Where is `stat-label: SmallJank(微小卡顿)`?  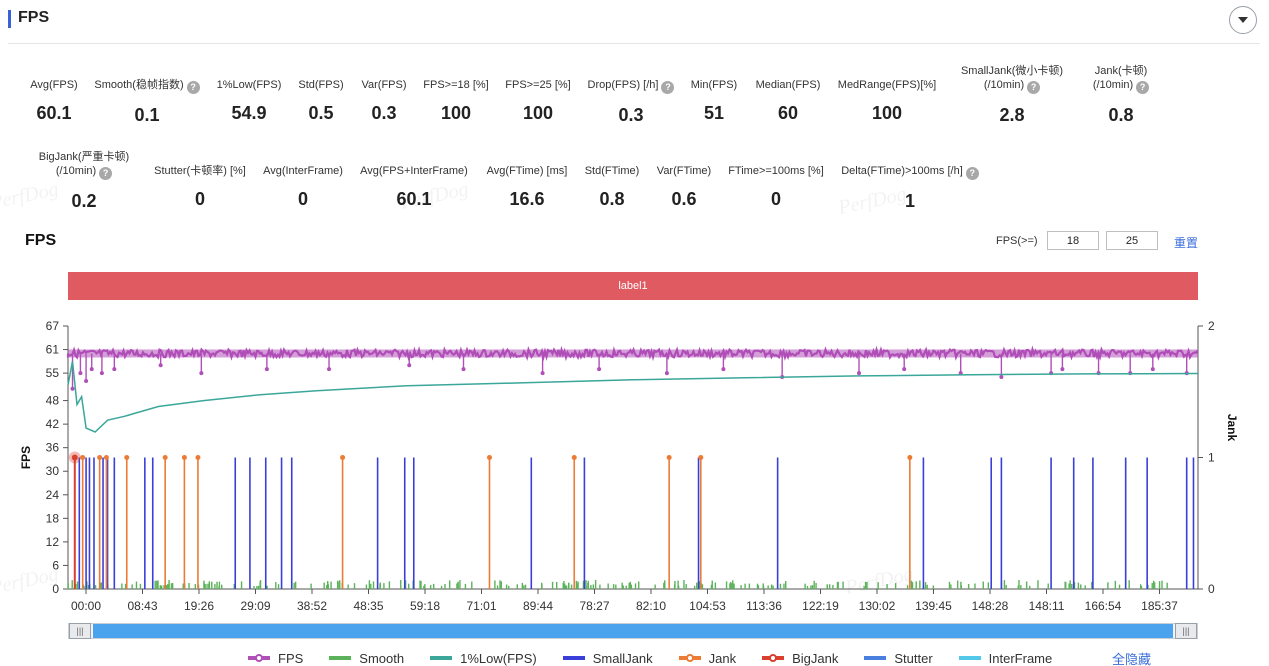 stat-label: SmallJank(微小卡顿) is located at coordinates (1012, 71).